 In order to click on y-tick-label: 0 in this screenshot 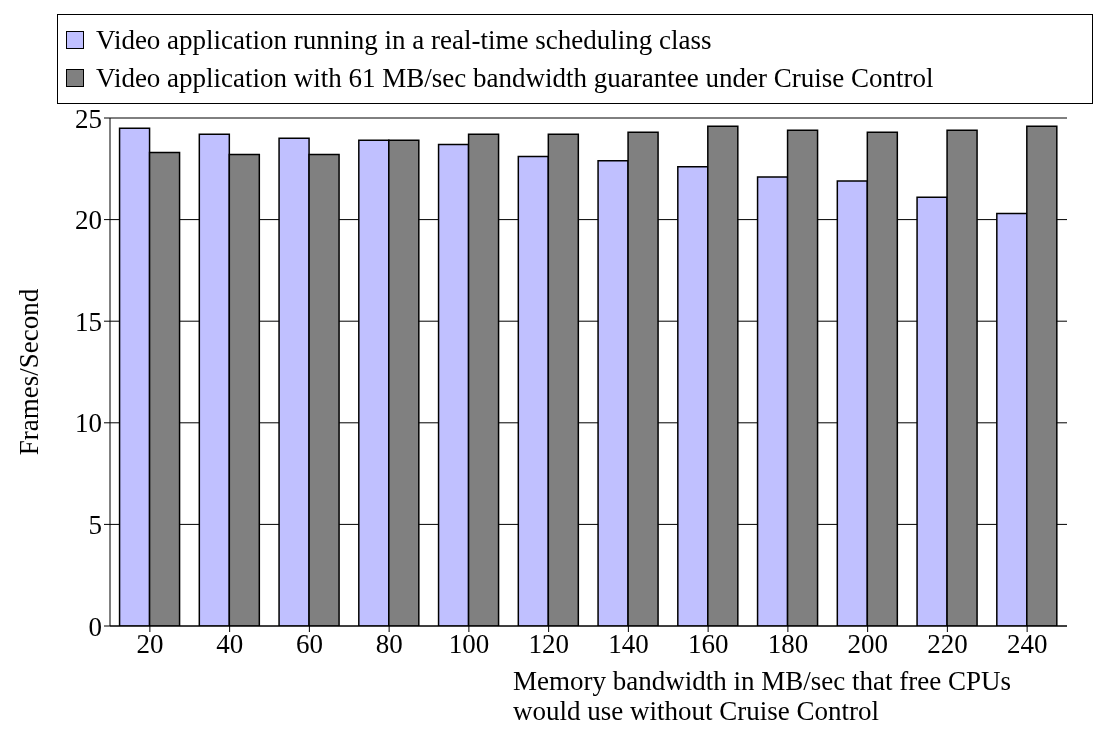, I will do `click(95, 626)`.